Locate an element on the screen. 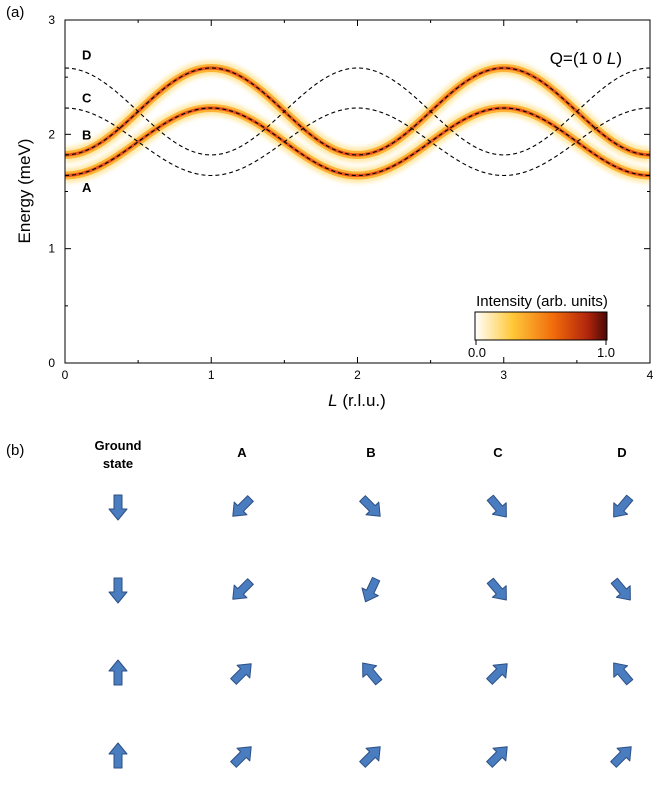 The height and width of the screenshot is (788, 664). series-d-core is located at coordinates (357, 111).